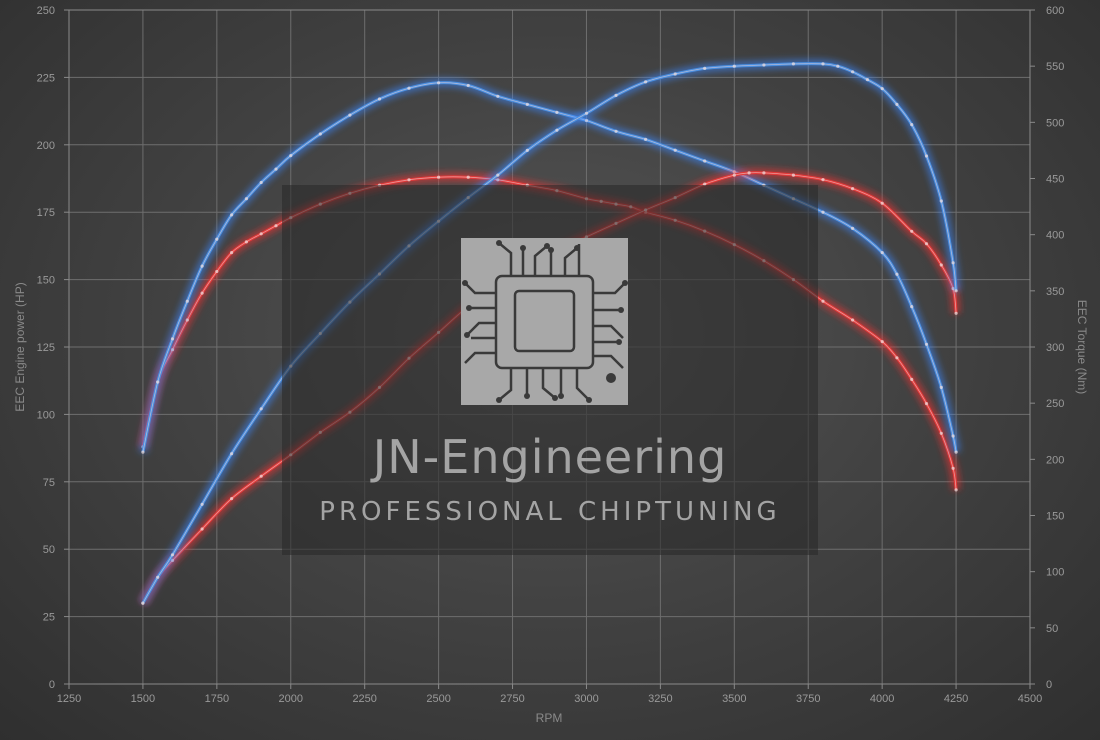 The width and height of the screenshot is (1100, 740). Describe the element at coordinates (734, 699) in the screenshot. I see `x-tick-label: 3500` at that location.